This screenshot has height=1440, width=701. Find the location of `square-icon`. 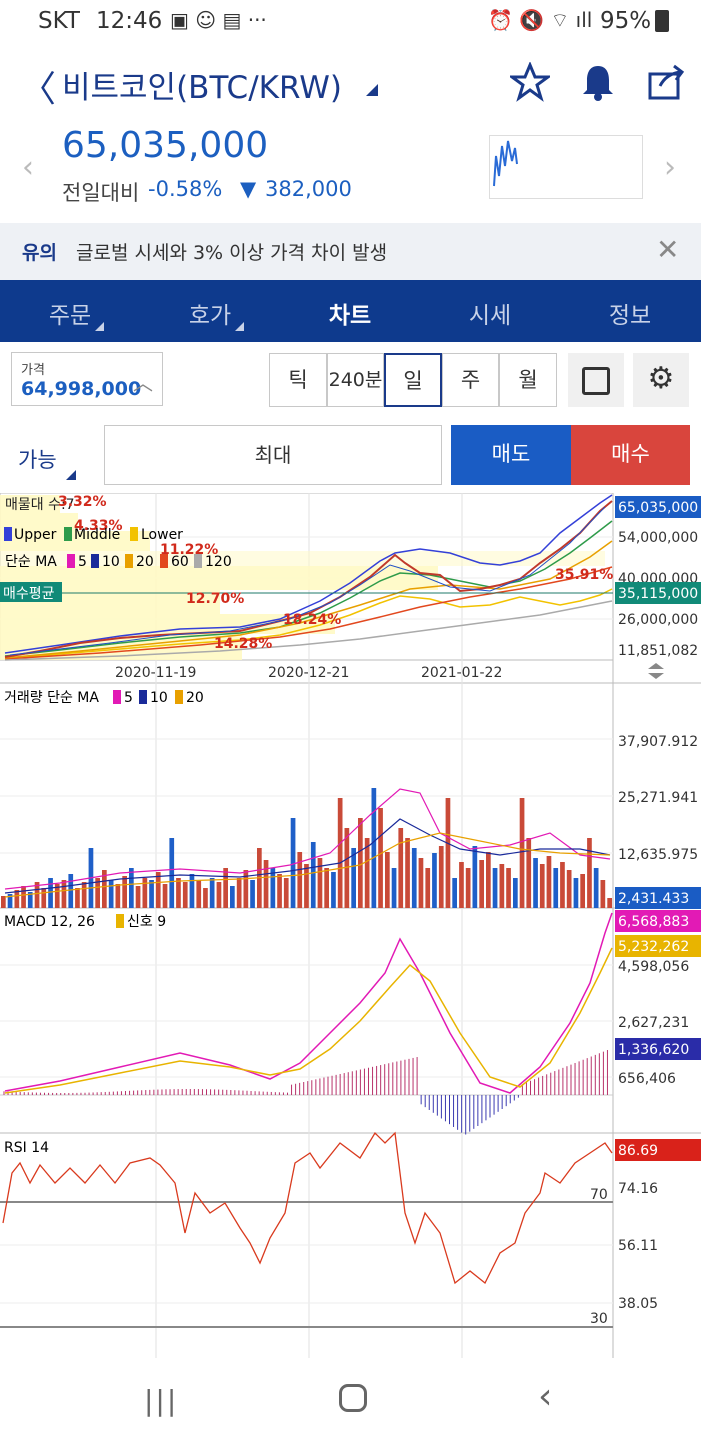

square-icon is located at coordinates (596, 381).